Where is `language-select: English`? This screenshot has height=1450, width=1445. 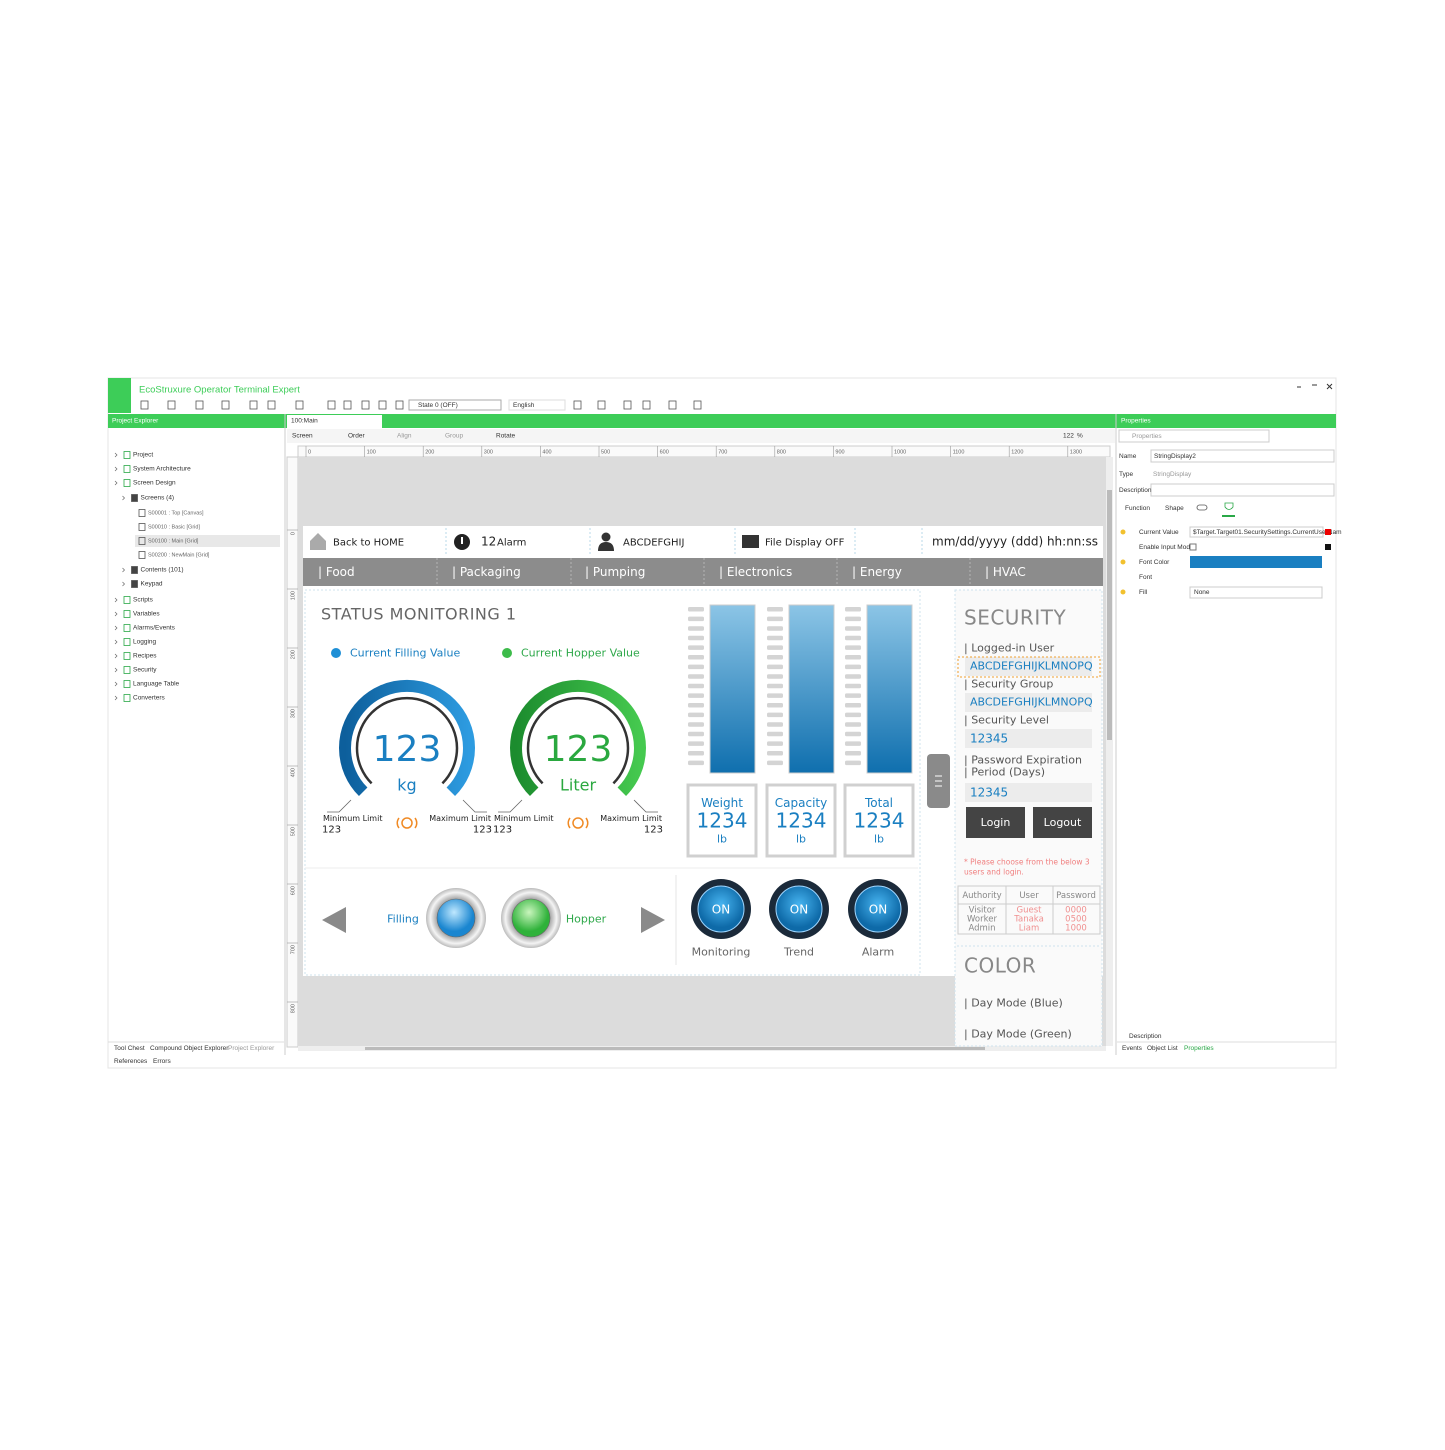
language-select: English is located at coordinates (524, 405).